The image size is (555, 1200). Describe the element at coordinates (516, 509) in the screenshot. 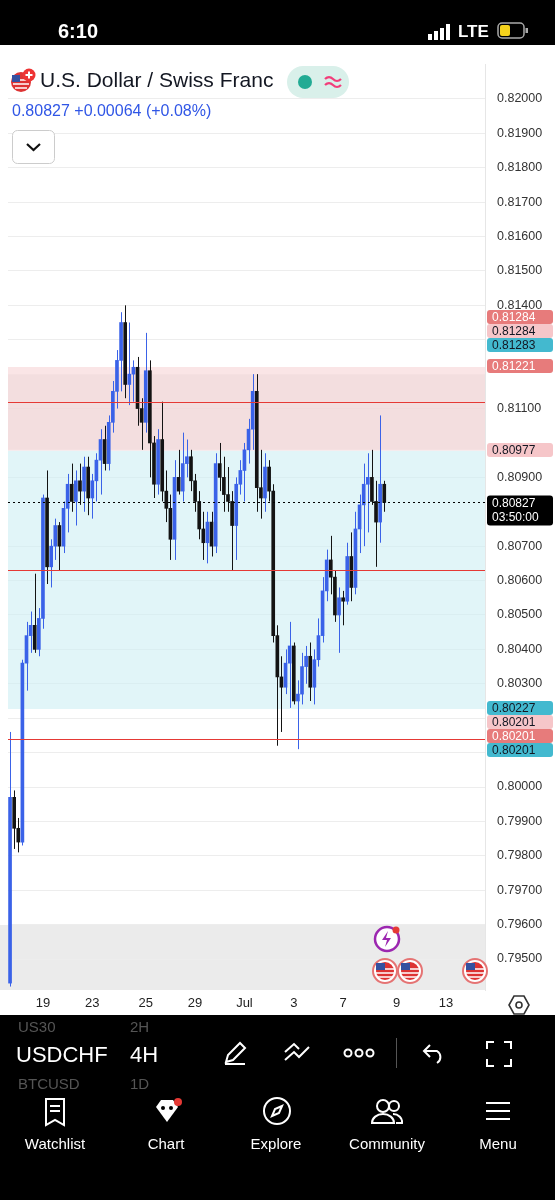

I see `ref-line-label: 0.80827 03:50:00` at that location.